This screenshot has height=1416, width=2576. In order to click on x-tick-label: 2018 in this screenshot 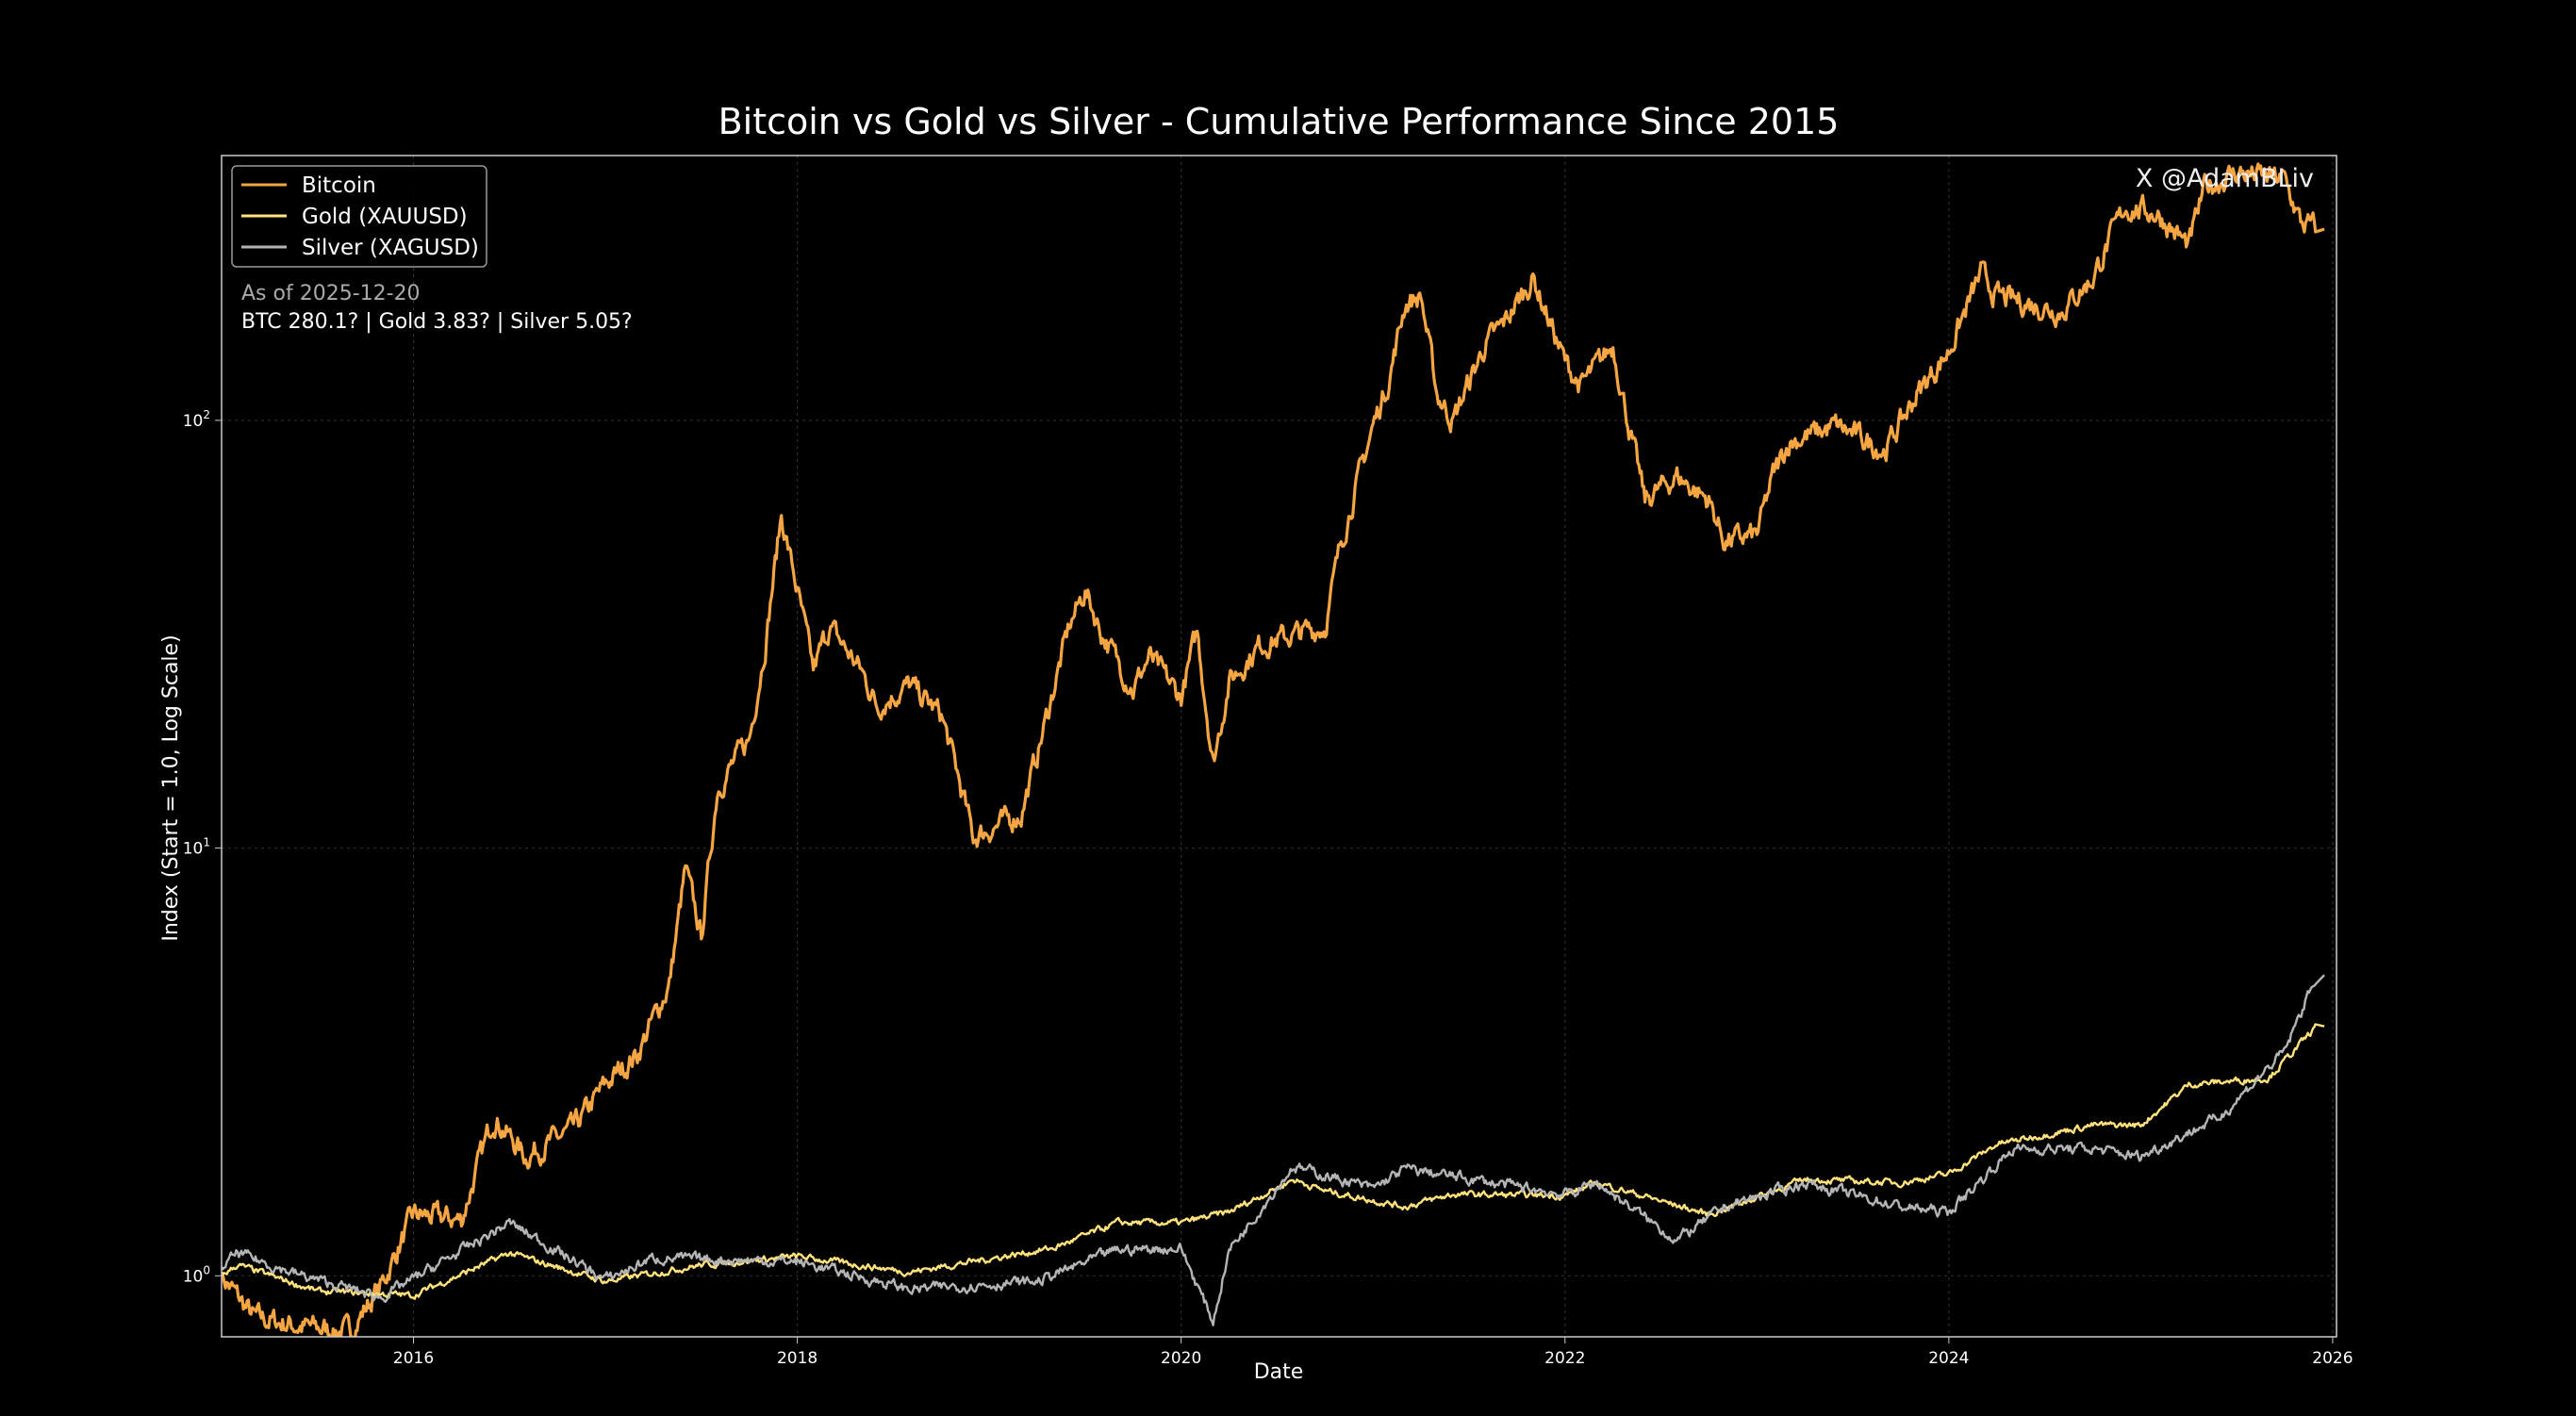, I will do `click(797, 1358)`.